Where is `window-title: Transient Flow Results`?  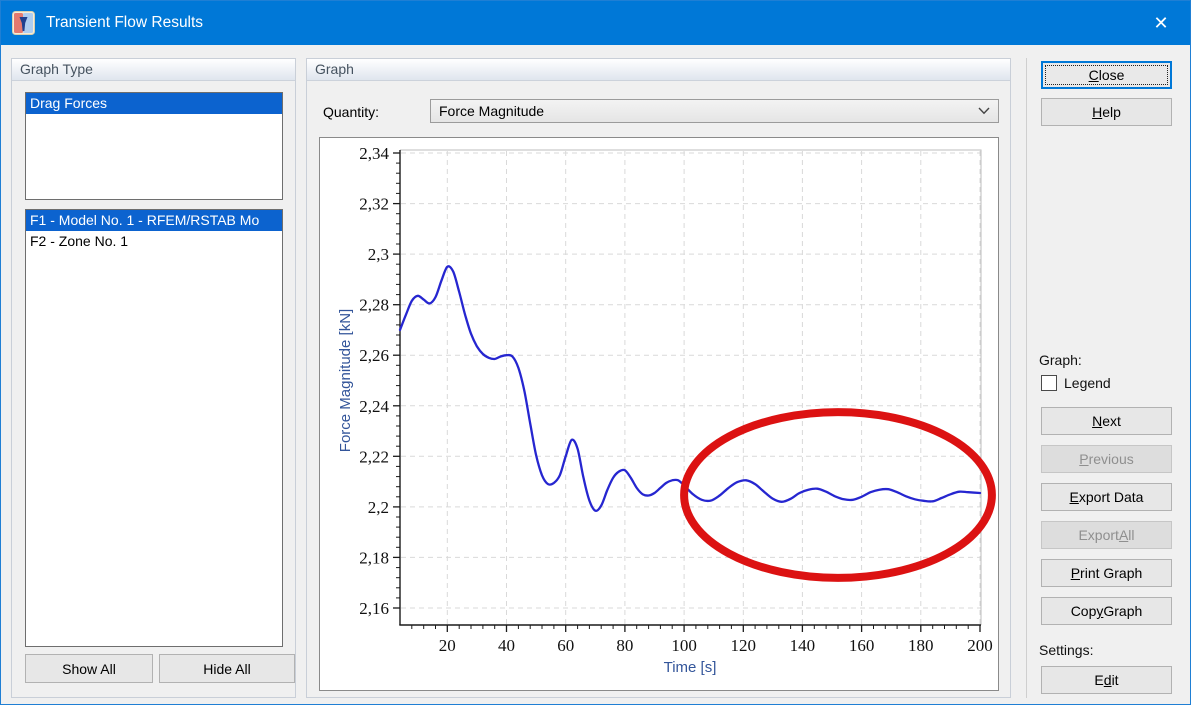
window-title: Transient Flow Results is located at coordinates (125, 22).